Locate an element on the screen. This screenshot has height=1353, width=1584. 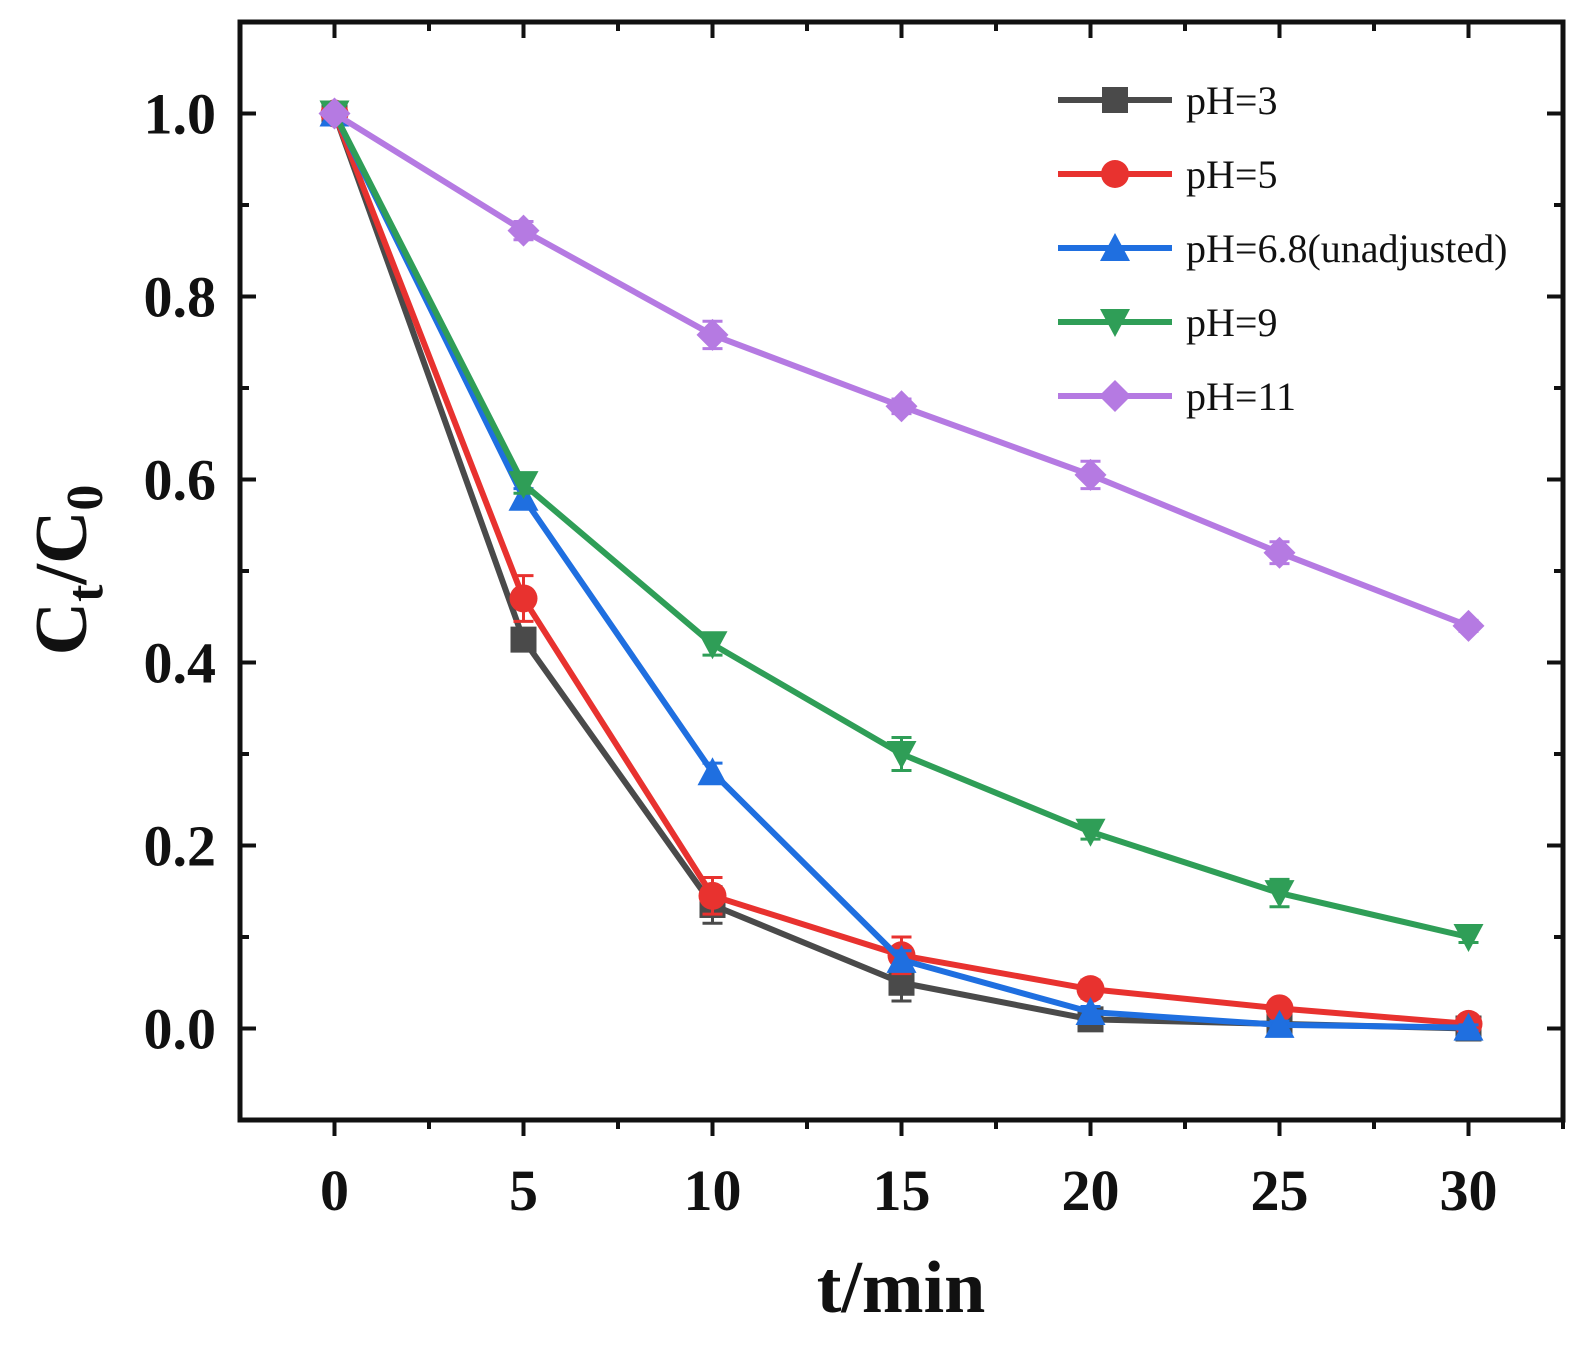
legend: pH=3 pH=5 pH=6.8(unadjusted) pH=9 pH=11 is located at coordinates (1282, 248).